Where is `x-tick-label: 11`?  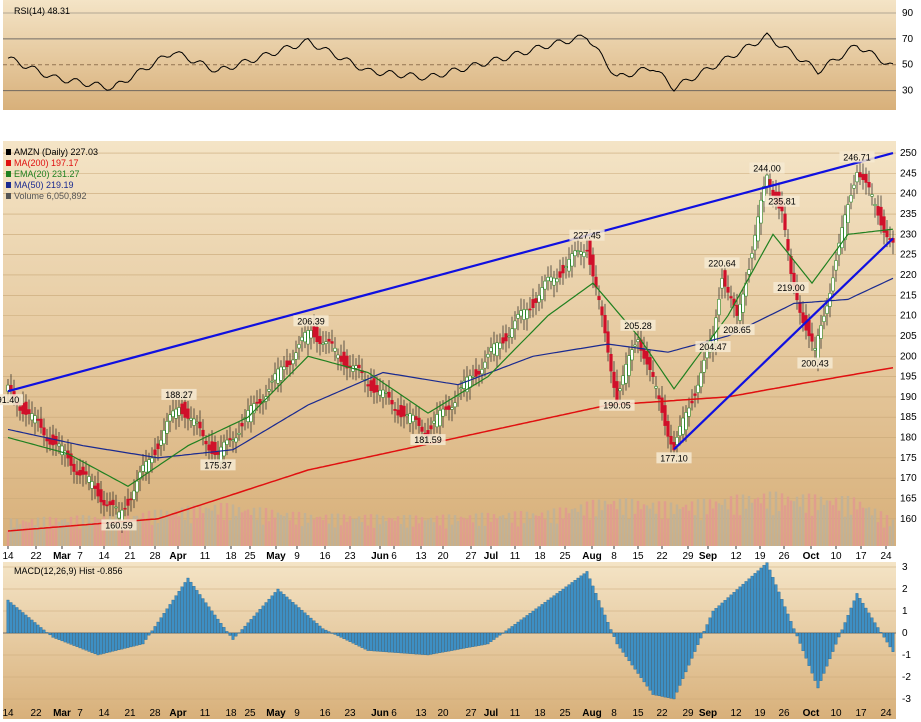 x-tick-label: 11 is located at coordinates (205, 713).